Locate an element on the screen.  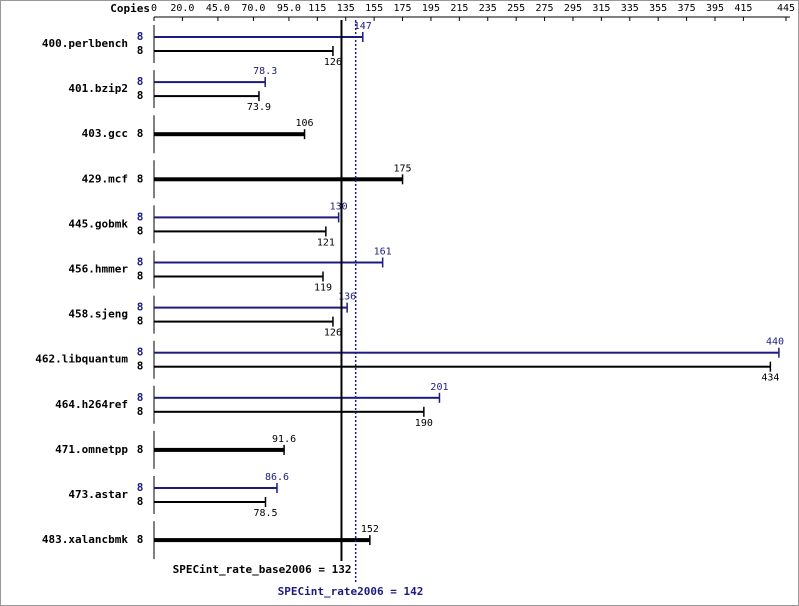
x-tick-label: 255 is located at coordinates (516, 8).